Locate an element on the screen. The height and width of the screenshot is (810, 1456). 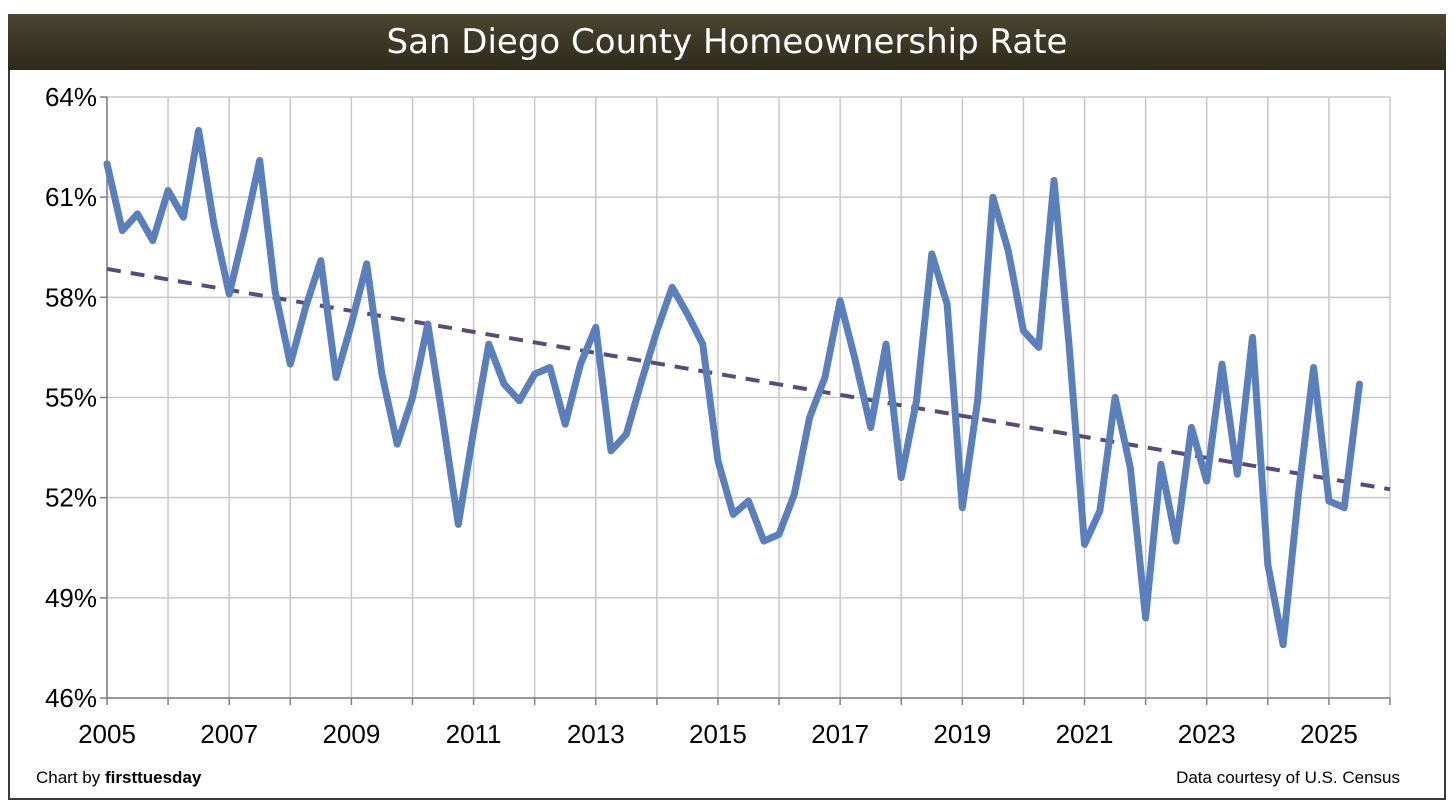
x-tick-label: 2019 is located at coordinates (962, 734).